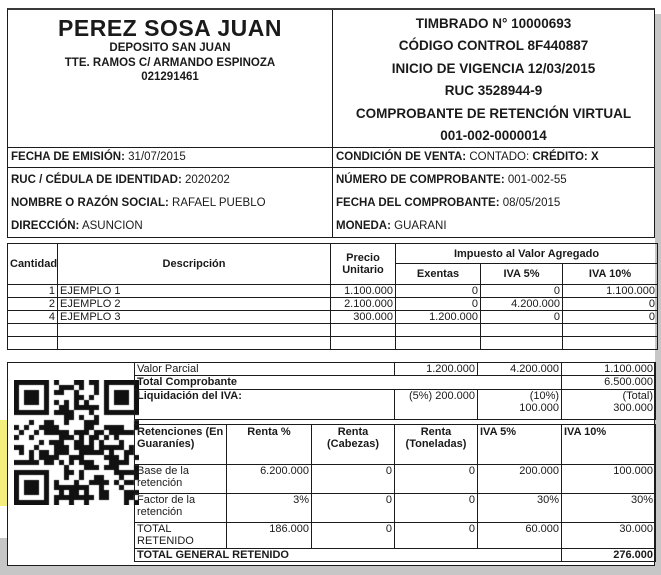  What do you see at coordinates (363, 343) in the screenshot?
I see `item-precio` at bounding box center [363, 343].